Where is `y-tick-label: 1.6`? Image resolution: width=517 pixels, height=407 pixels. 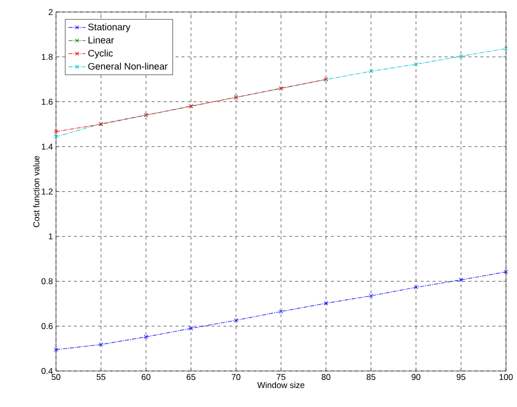 y-tick-label: 1.6 is located at coordinates (47, 101).